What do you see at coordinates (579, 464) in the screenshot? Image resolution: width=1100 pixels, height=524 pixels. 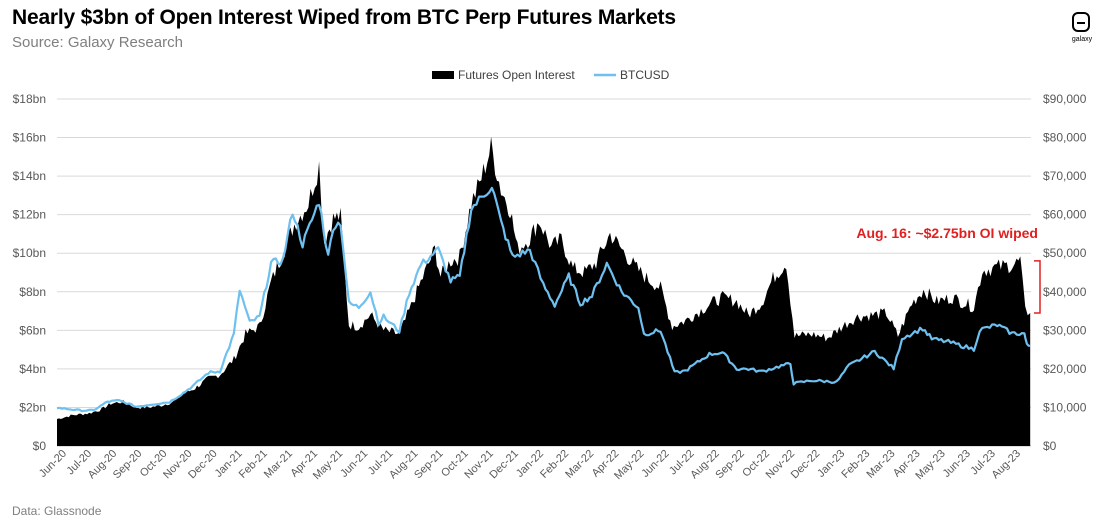 I see `x-tick-label: Mar-22` at bounding box center [579, 464].